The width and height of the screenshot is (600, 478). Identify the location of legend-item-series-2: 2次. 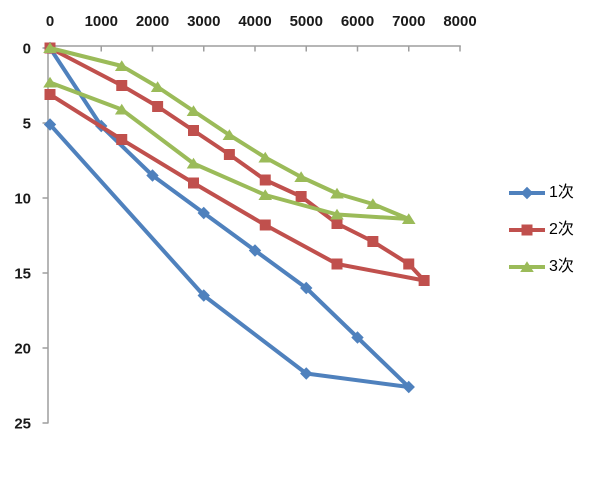
(541, 230).